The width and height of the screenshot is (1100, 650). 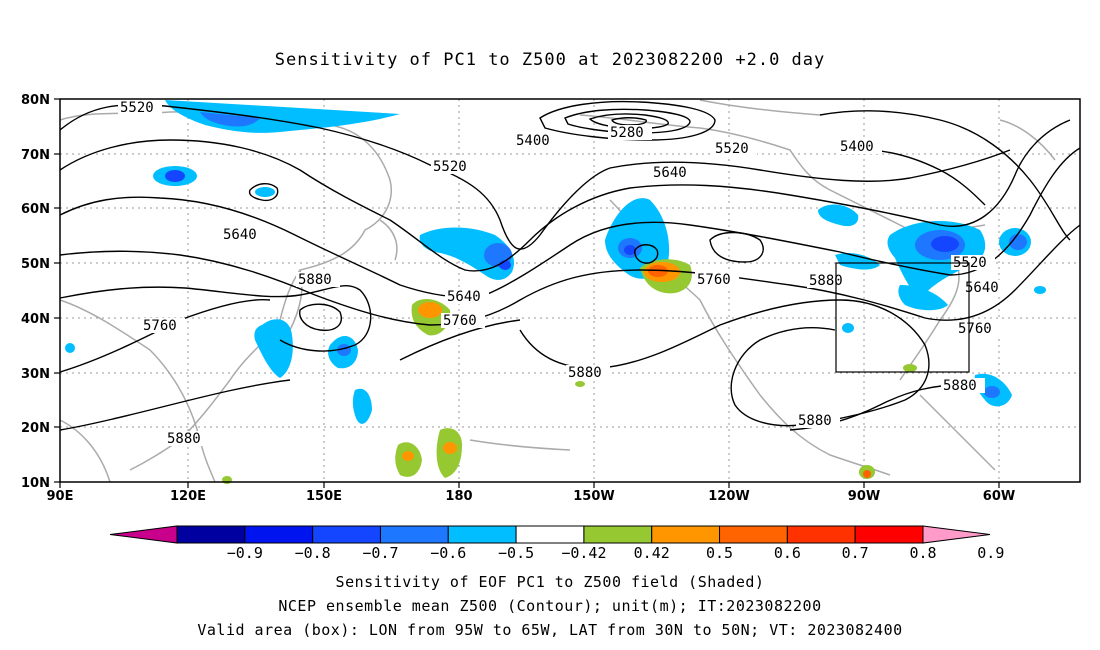 What do you see at coordinates (448, 553) in the screenshot?
I see `colorbar-label: −0.6` at bounding box center [448, 553].